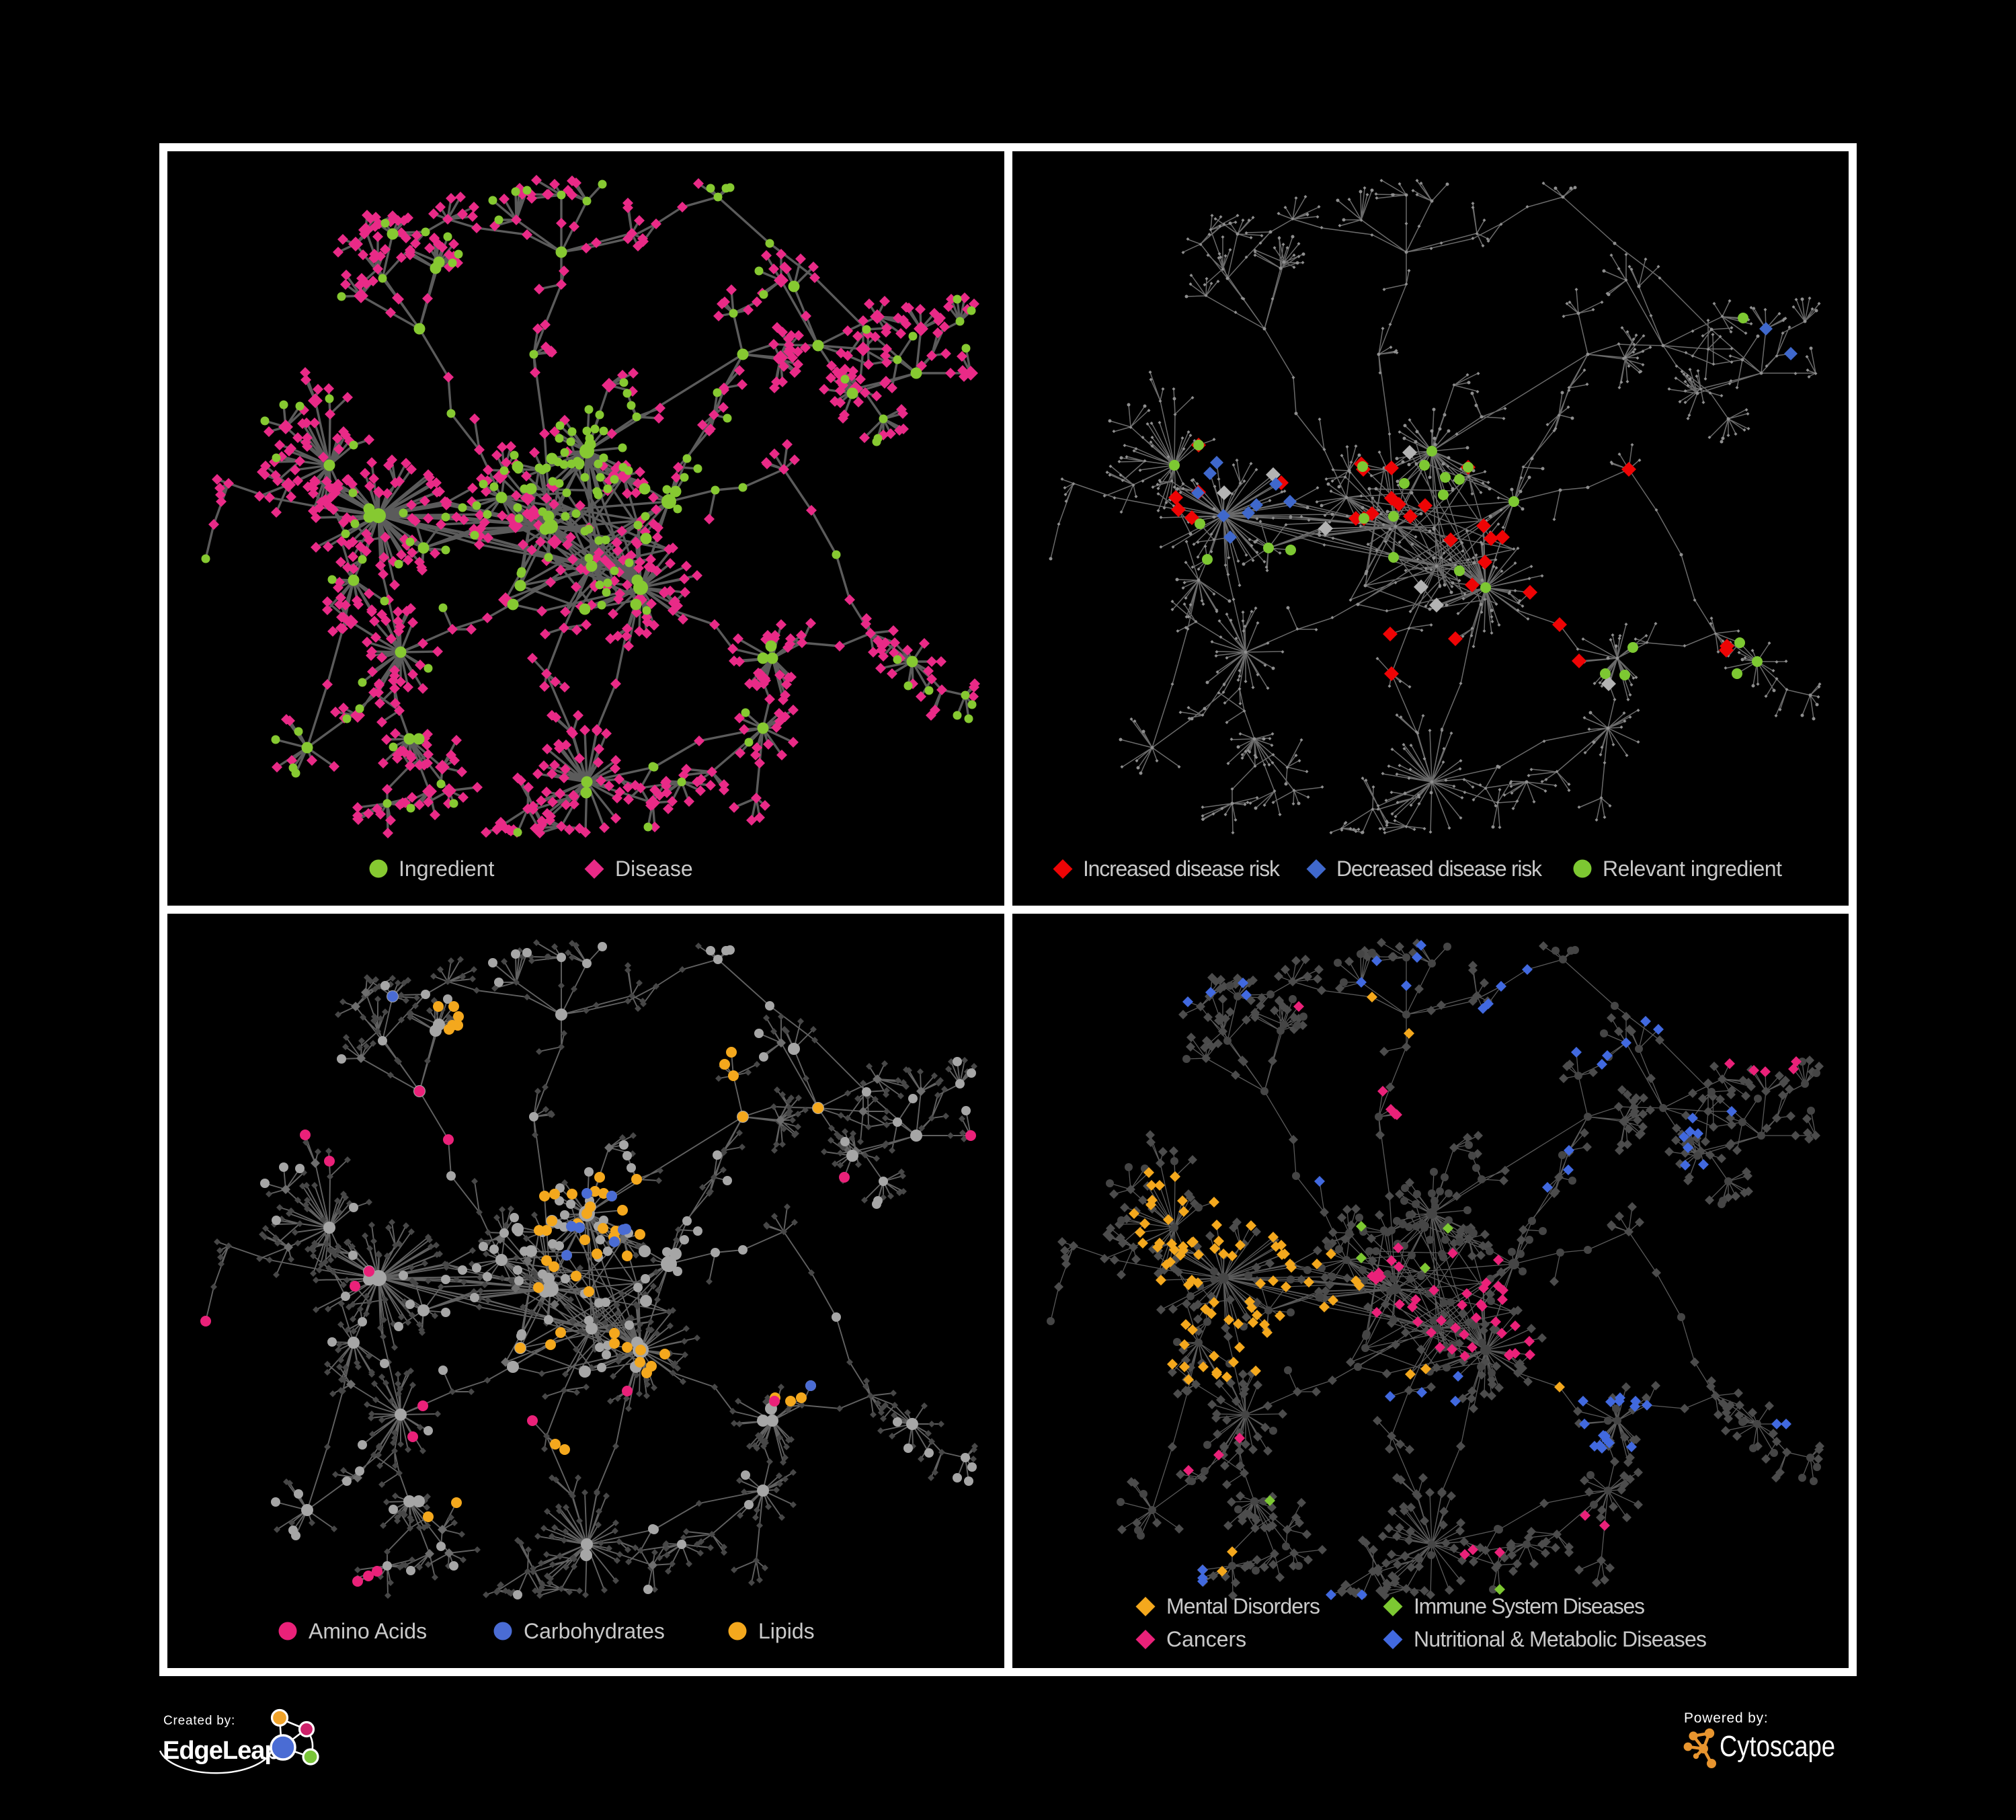 Image resolution: width=2016 pixels, height=1820 pixels. What do you see at coordinates (368, 1631) in the screenshot?
I see `svg-text: Amino Acids` at bounding box center [368, 1631].